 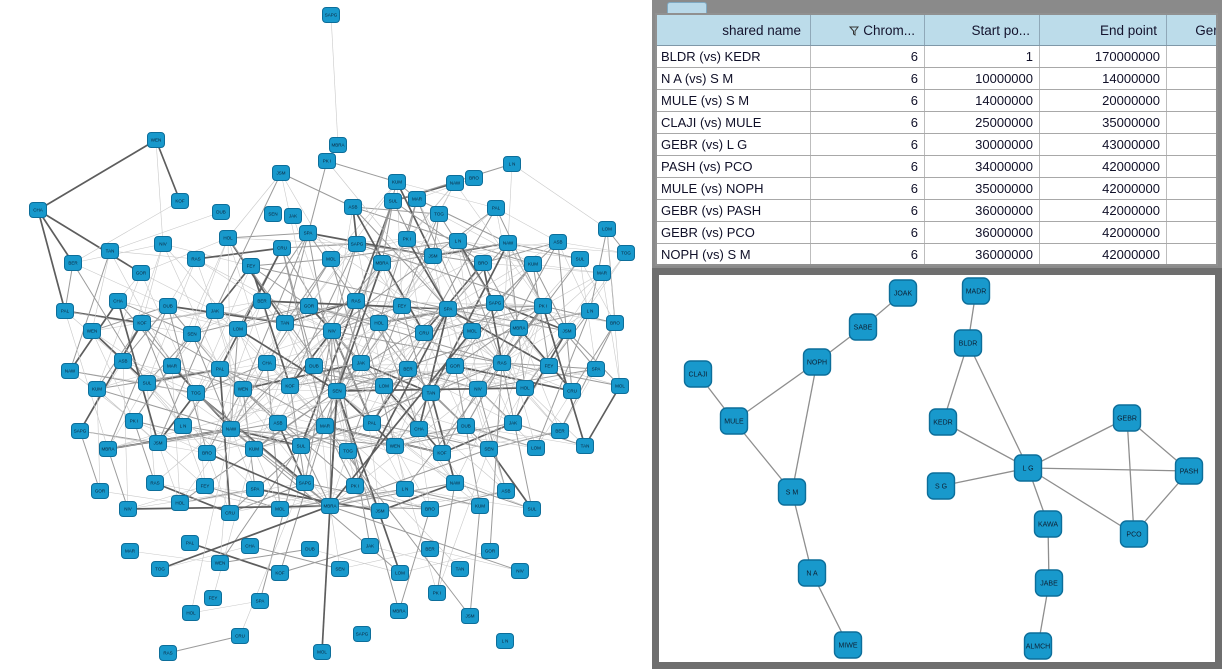 What do you see at coordinates (356, 301) in the screenshot?
I see `network-node: RAS` at bounding box center [356, 301].